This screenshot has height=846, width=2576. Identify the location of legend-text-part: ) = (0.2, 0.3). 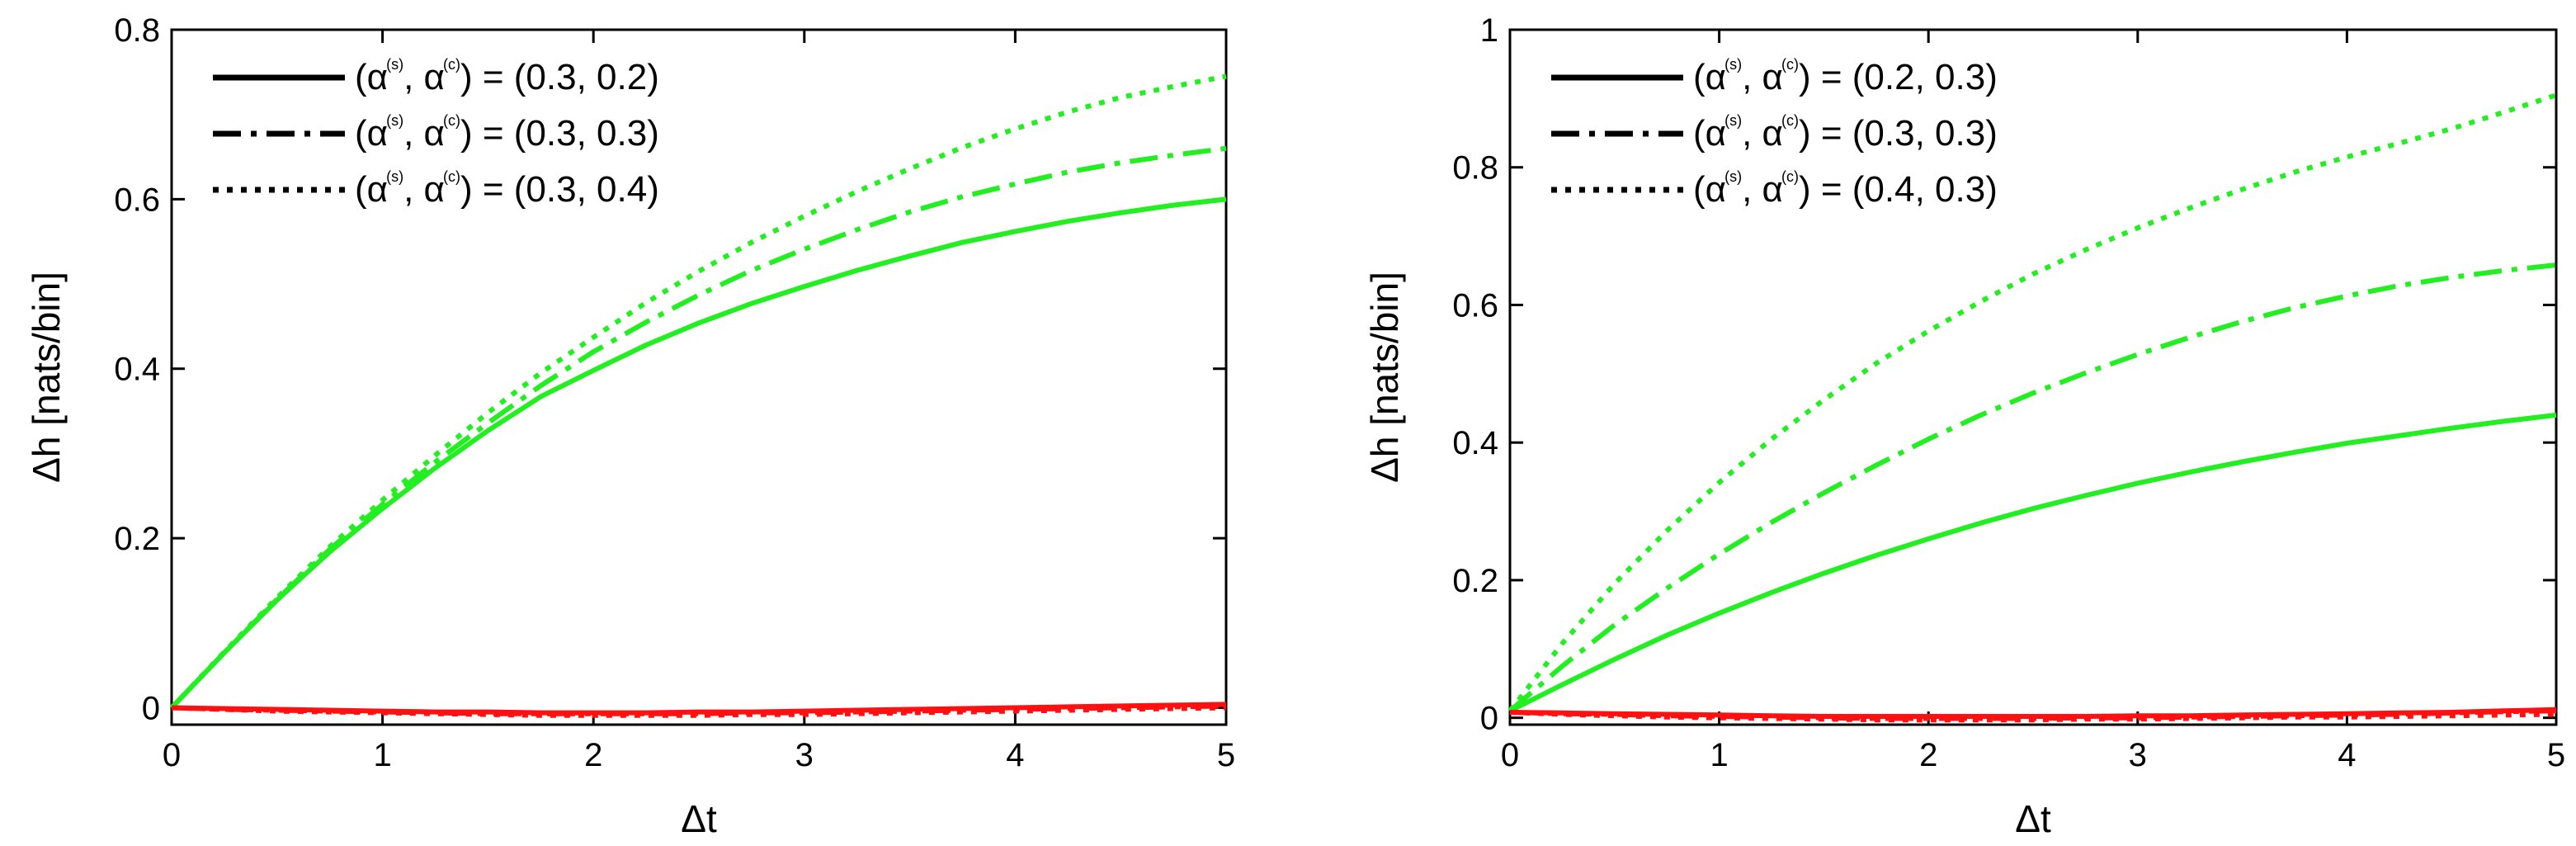
(1898, 77).